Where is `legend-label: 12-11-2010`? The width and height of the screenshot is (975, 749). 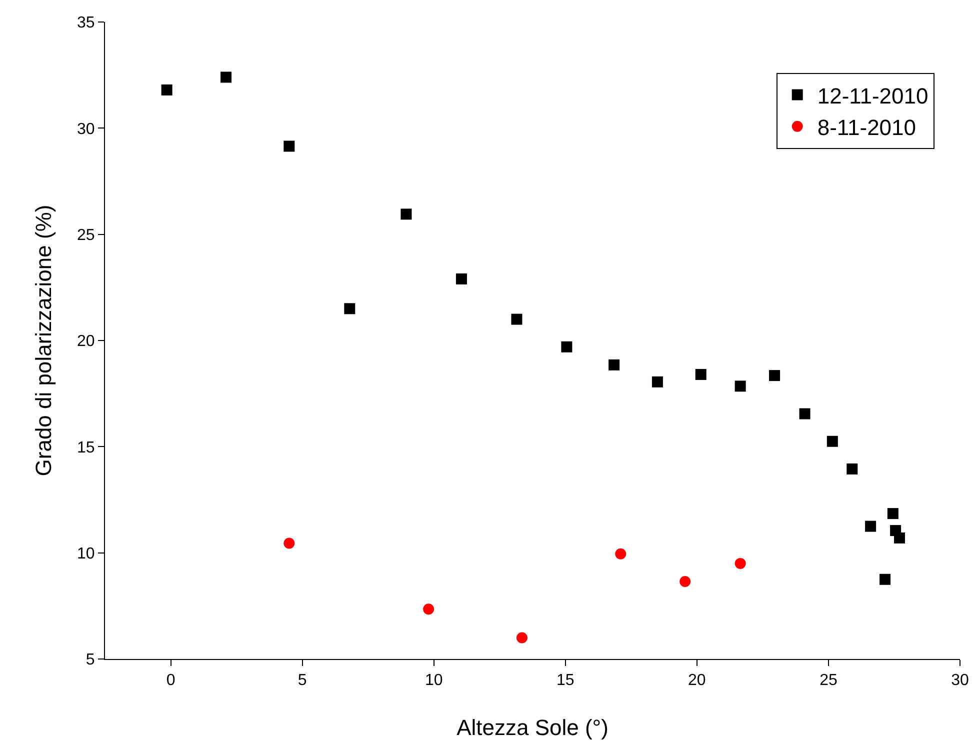 legend-label: 12-11-2010 is located at coordinates (872, 95).